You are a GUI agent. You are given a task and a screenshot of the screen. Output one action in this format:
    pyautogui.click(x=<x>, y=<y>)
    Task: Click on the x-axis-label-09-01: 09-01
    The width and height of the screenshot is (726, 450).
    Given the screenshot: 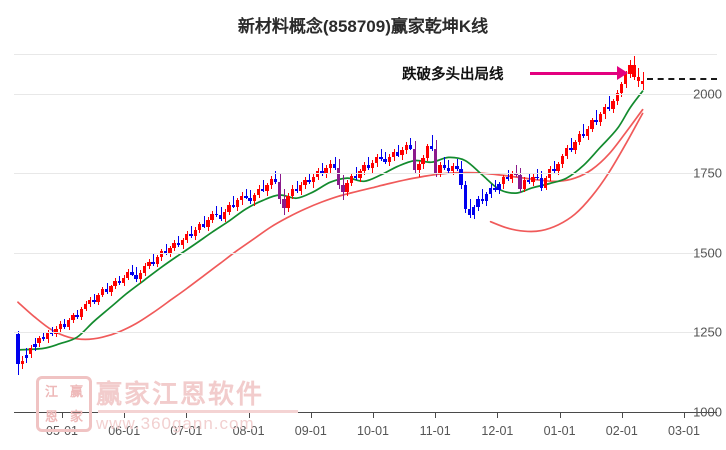 What is the action you would take?
    pyautogui.click(x=310, y=431)
    